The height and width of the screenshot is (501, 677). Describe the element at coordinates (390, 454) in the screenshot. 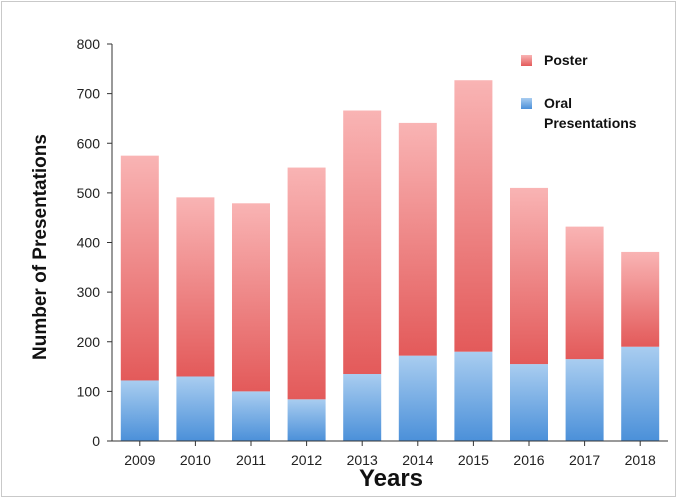

I see `x-tick-labels: 2009 2010 2011 2012 2013 2014 2015 2016 2017 2018` at that location.